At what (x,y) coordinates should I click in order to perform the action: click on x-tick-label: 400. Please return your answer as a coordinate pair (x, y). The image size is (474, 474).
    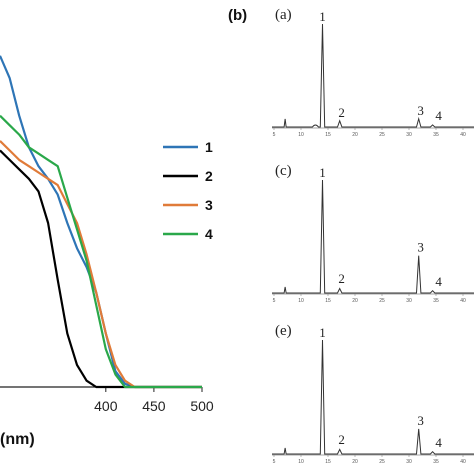
    Looking at the image, I should click on (106, 406).